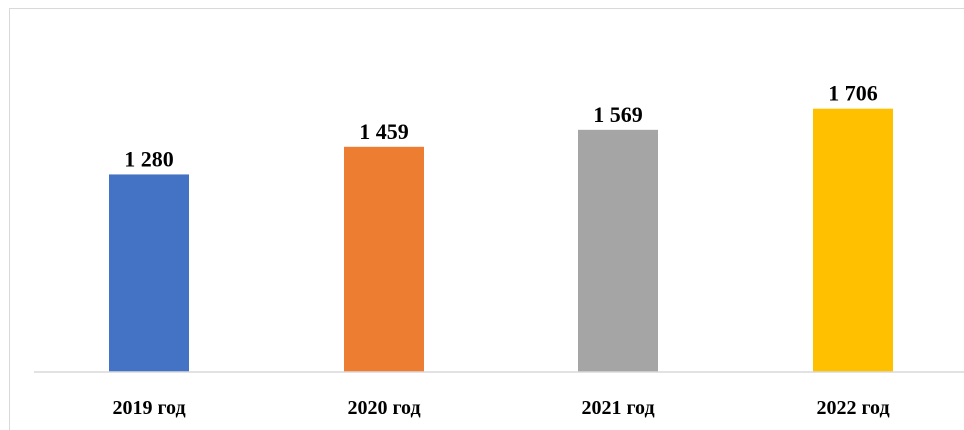 The height and width of the screenshot is (430, 964). Describe the element at coordinates (148, 408) in the screenshot. I see `x-tick-label-1: 2019 год` at that location.